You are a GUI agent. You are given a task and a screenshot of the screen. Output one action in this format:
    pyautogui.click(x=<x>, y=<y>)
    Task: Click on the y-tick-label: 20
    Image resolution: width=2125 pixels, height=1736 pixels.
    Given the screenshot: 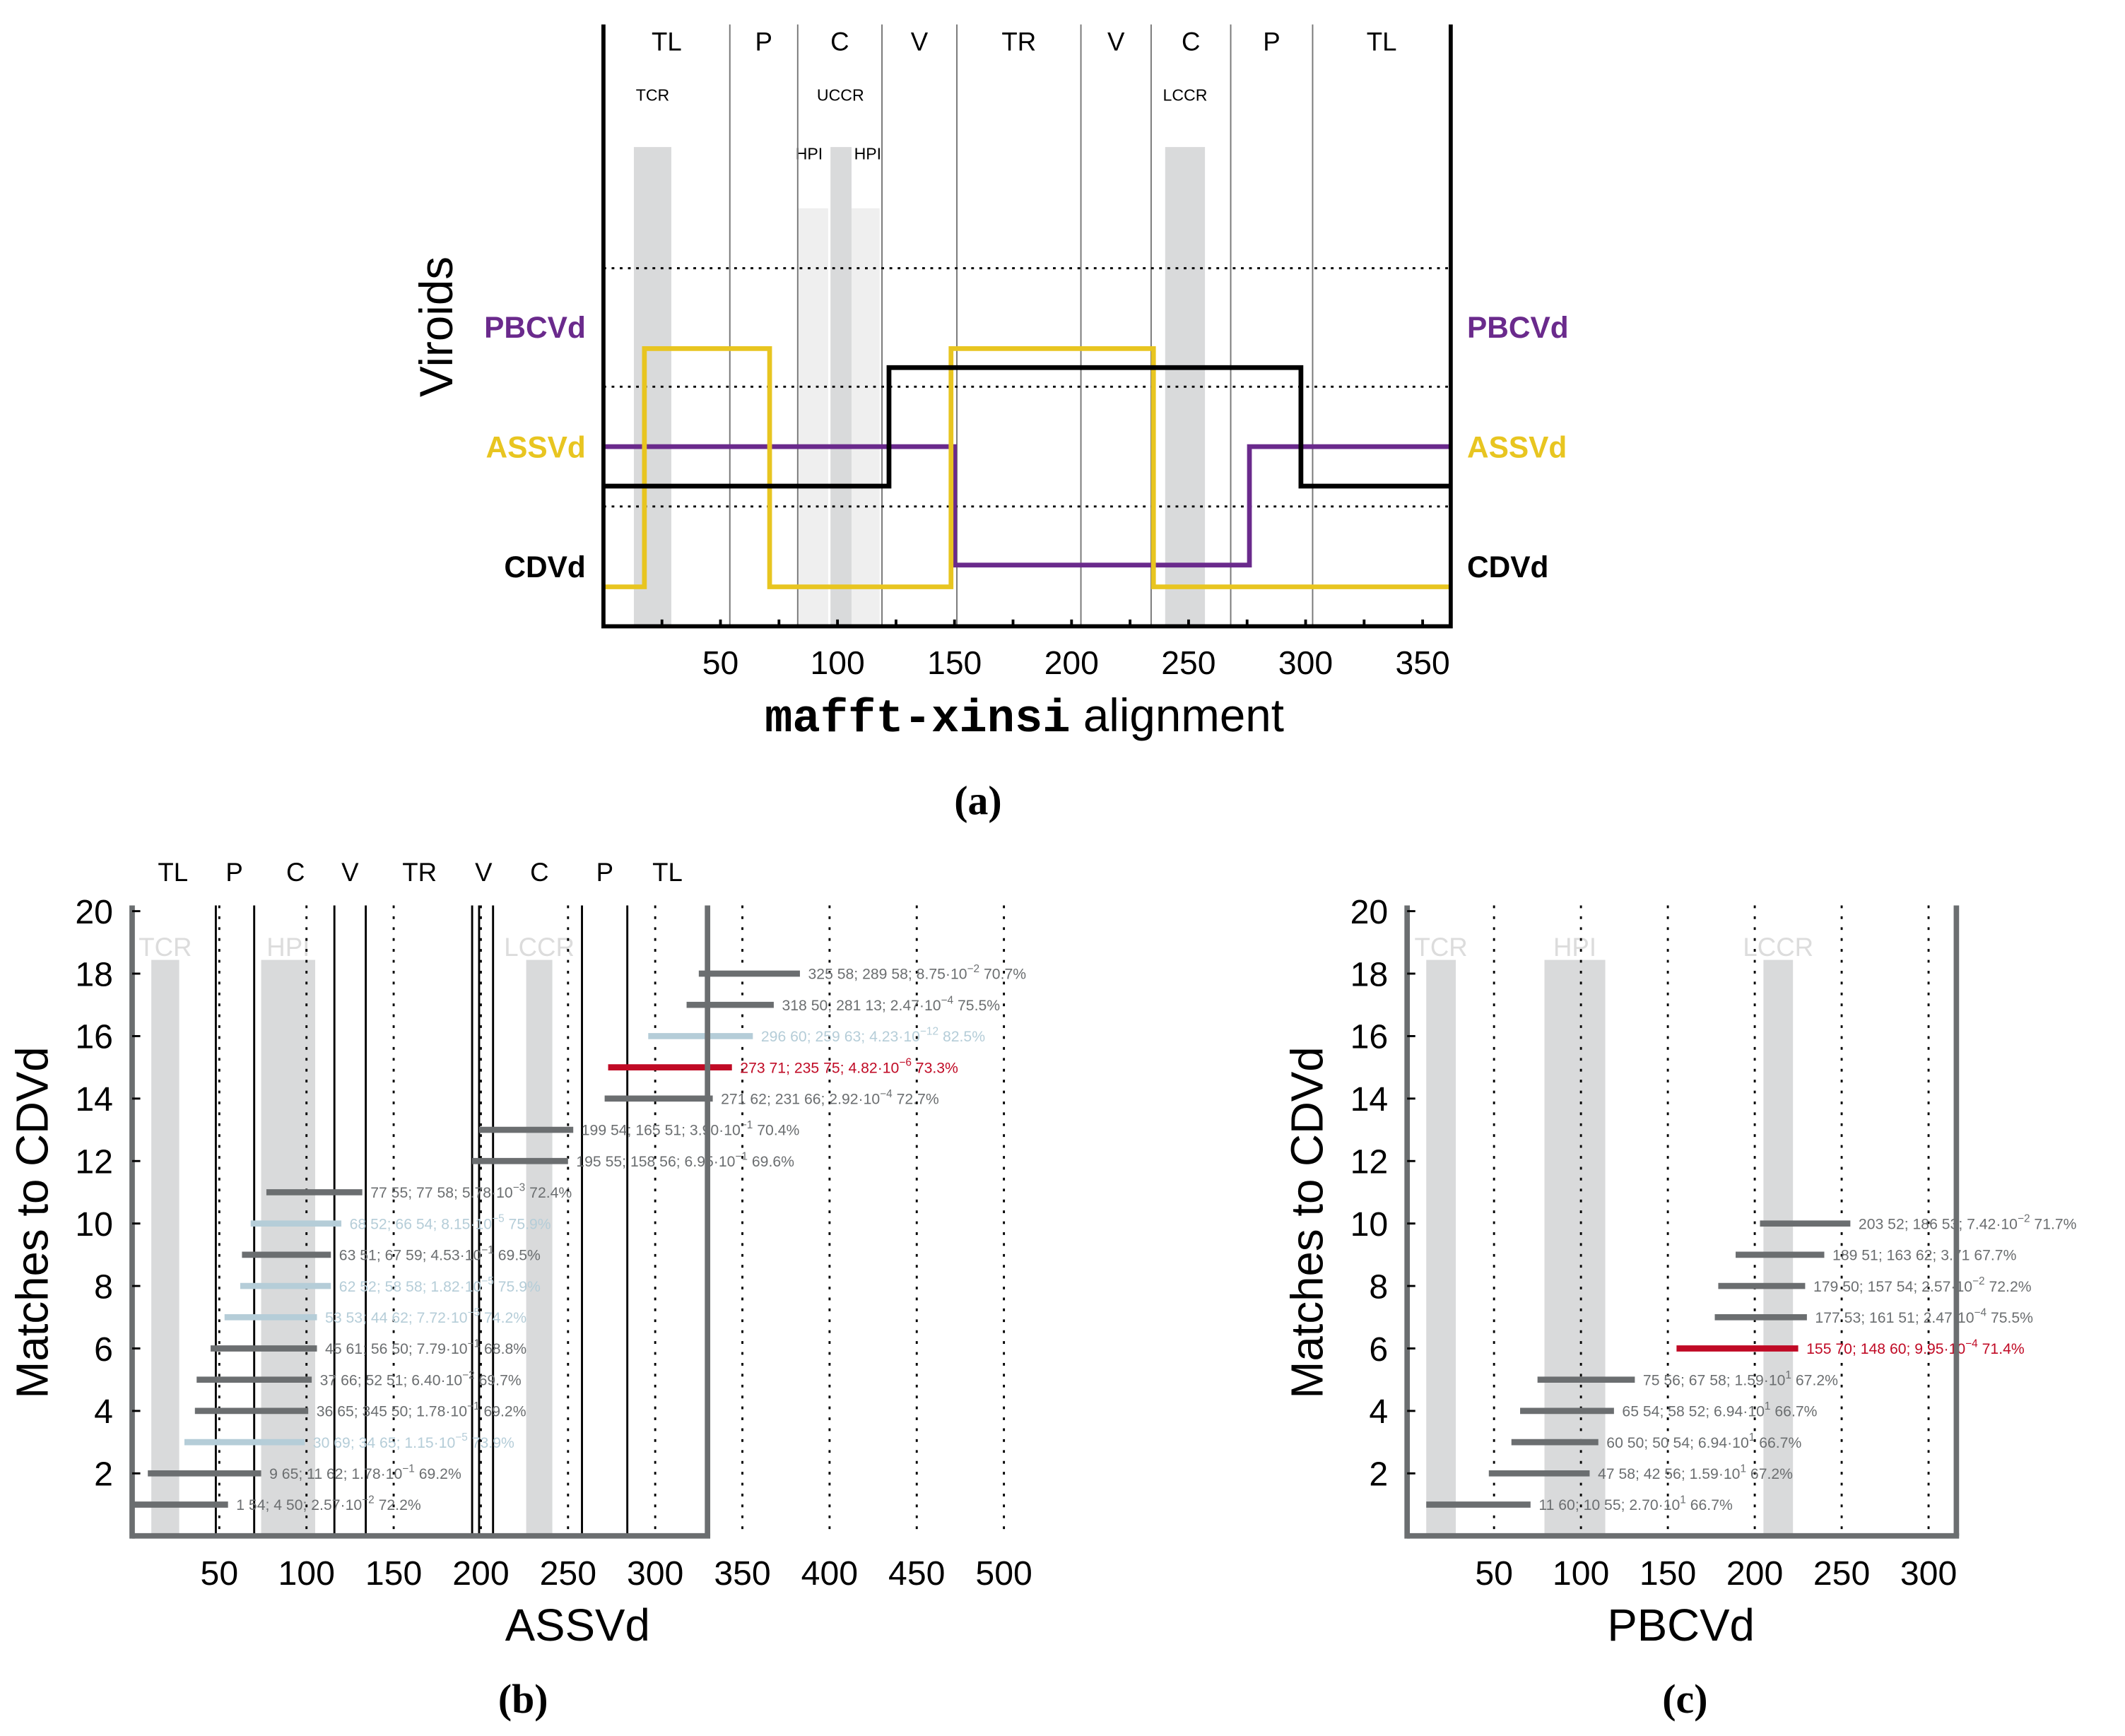 What is the action you would take?
    pyautogui.click(x=1369, y=912)
    